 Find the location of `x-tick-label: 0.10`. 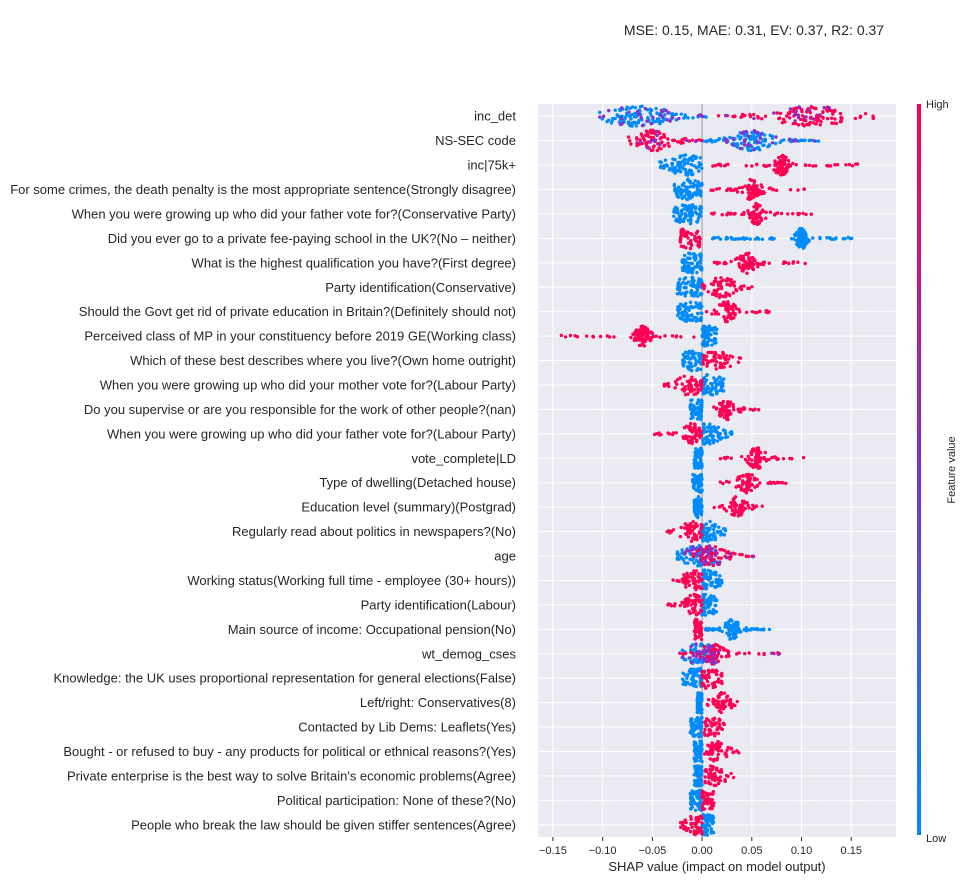

x-tick-label: 0.10 is located at coordinates (801, 851).